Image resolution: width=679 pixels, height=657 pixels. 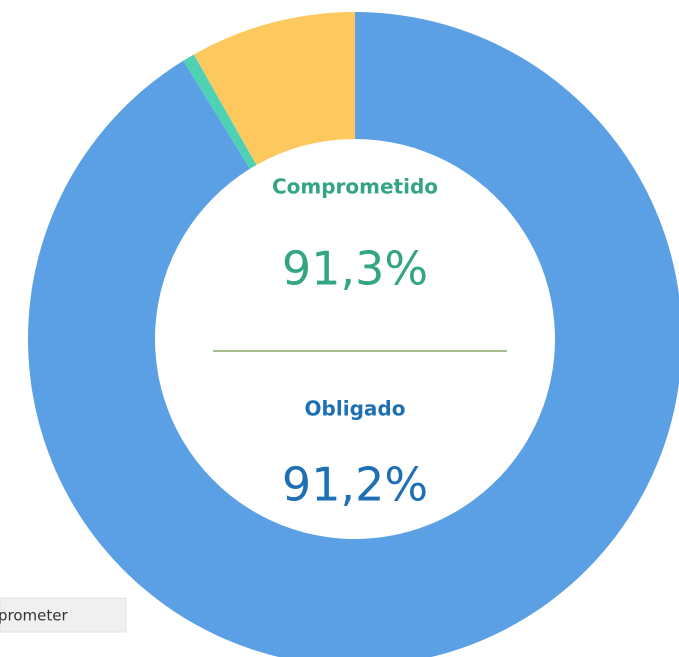 I want to click on button, so click(x=63, y=615).